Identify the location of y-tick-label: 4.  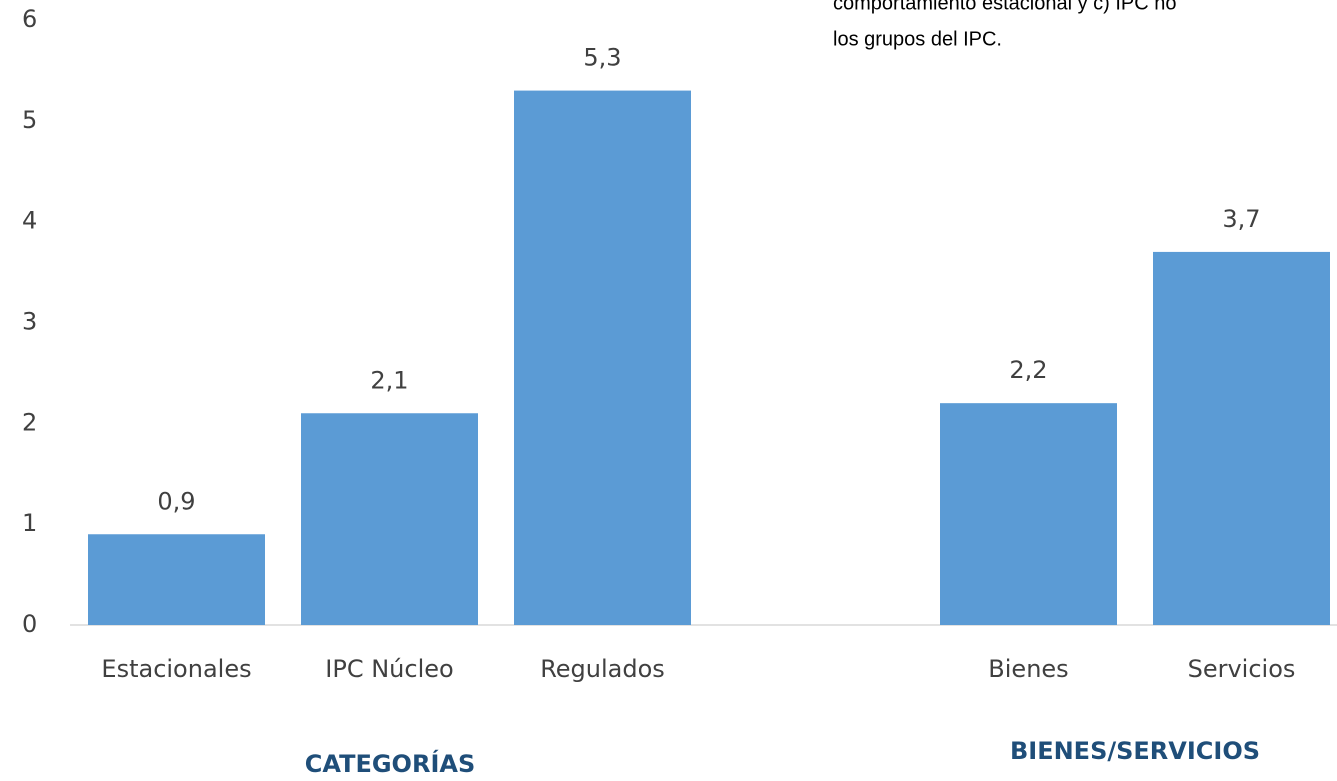
(29, 221).